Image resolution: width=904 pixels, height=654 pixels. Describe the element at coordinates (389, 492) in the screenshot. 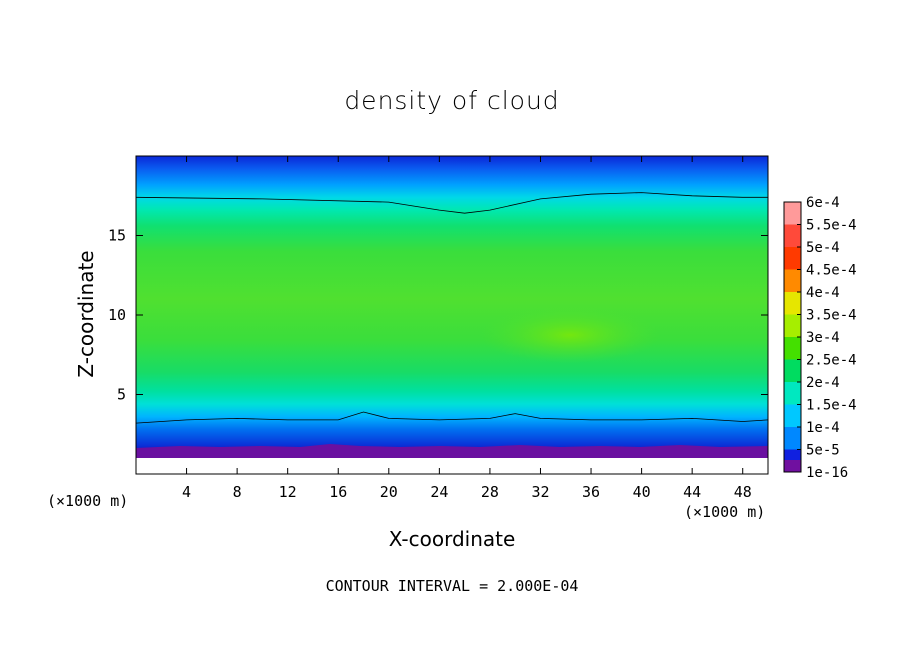

I see `x-tick-label: 20` at that location.